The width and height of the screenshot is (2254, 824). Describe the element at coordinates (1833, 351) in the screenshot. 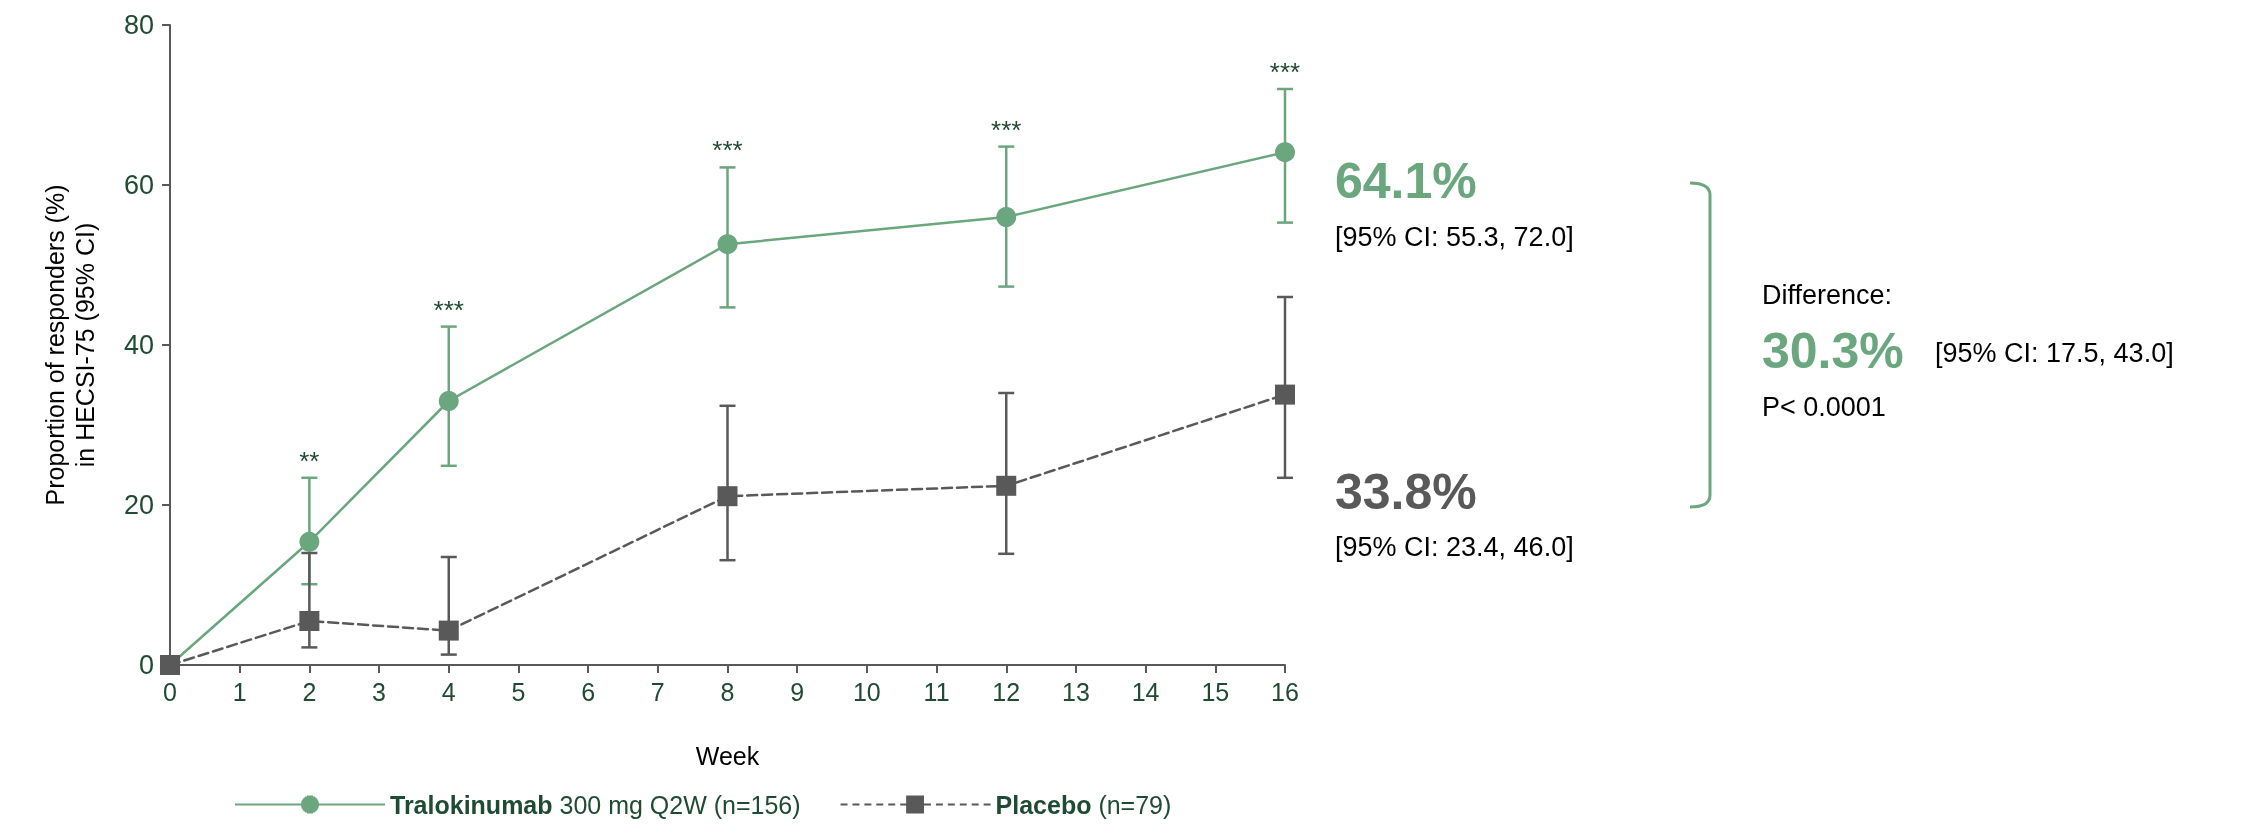

I see `text: 30.3%` at that location.